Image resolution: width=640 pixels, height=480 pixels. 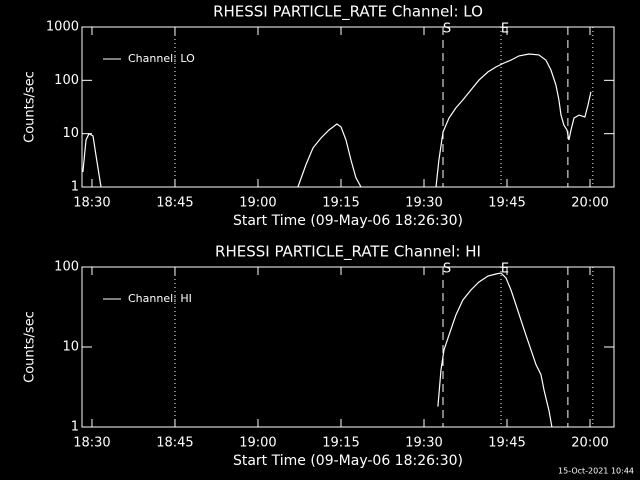 What do you see at coordinates (62, 27) in the screenshot?
I see `y-tick-label: 1000` at bounding box center [62, 27].